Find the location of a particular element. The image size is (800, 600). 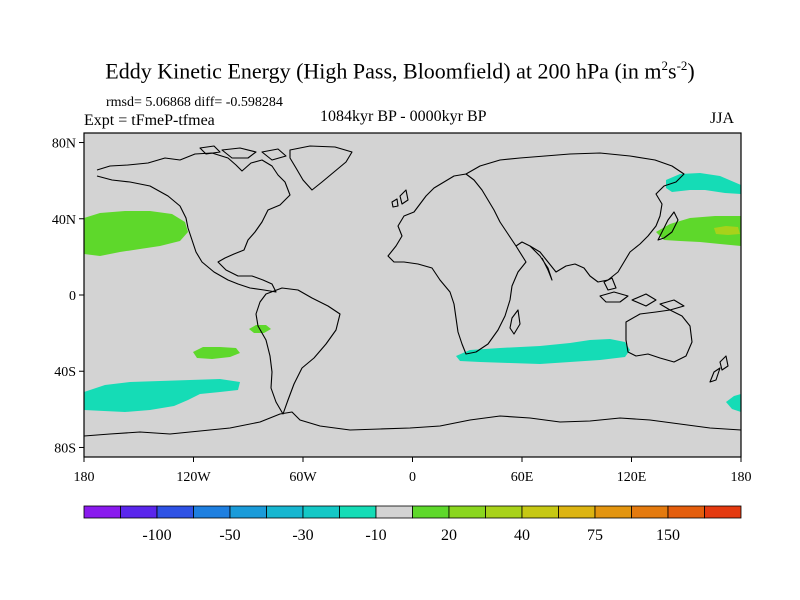

colorbar-label: 20 is located at coordinates (449, 535).